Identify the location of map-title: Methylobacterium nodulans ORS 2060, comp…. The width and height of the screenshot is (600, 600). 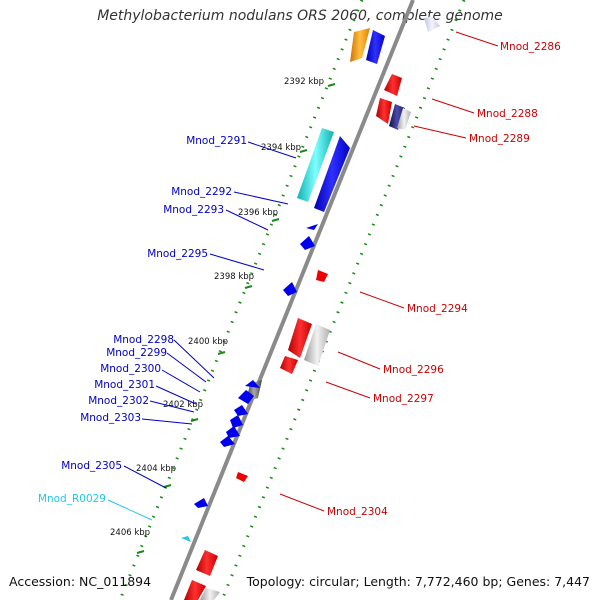
(300, 16).